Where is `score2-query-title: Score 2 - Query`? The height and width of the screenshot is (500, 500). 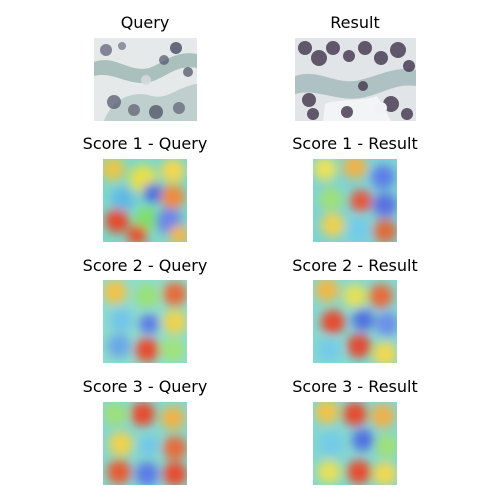
score2-query-title: Score 2 - Query is located at coordinates (145, 265).